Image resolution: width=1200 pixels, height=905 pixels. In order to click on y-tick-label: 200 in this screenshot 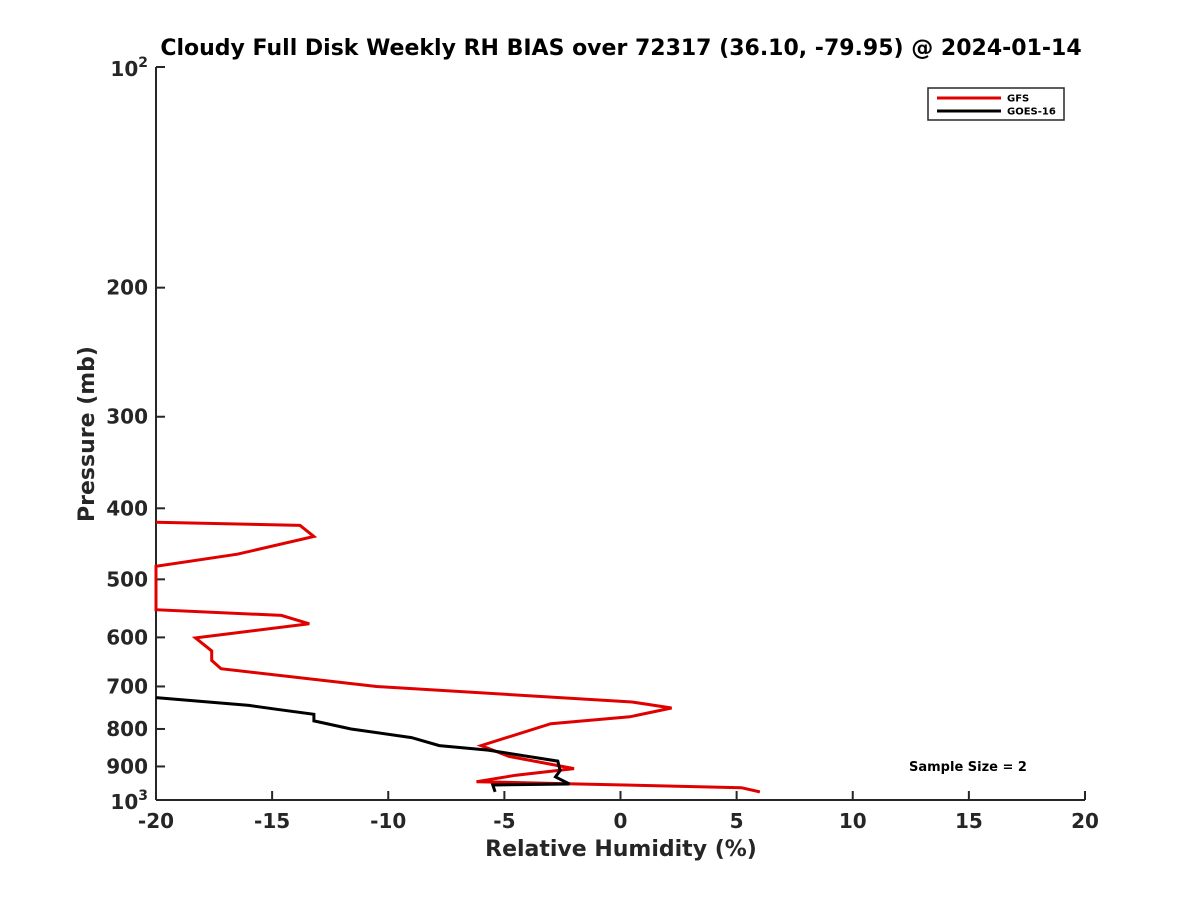, I will do `click(127, 288)`.